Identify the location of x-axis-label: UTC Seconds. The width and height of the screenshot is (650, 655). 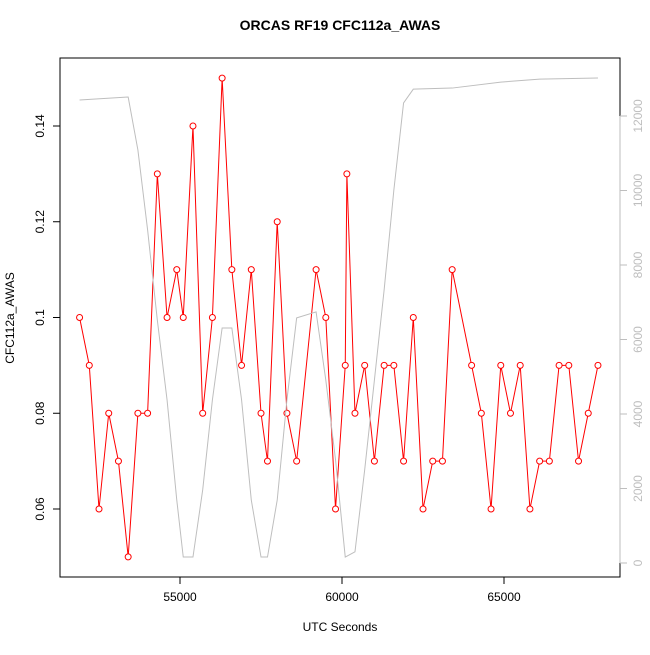
(340, 627).